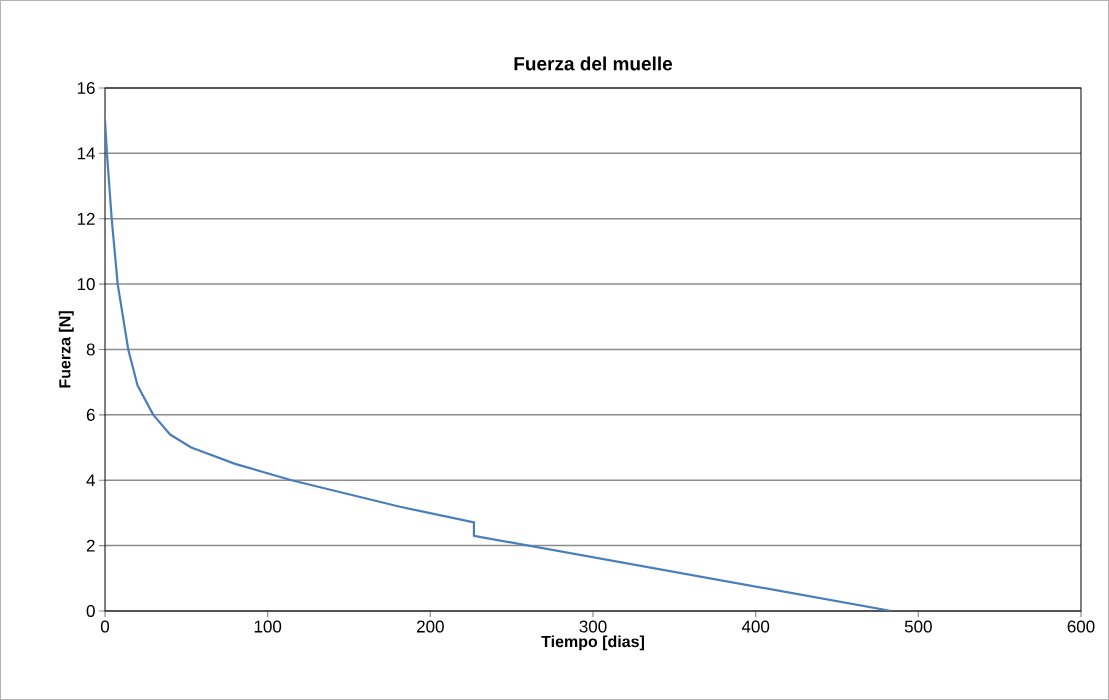  I want to click on y-tick-label: 6, so click(90, 414).